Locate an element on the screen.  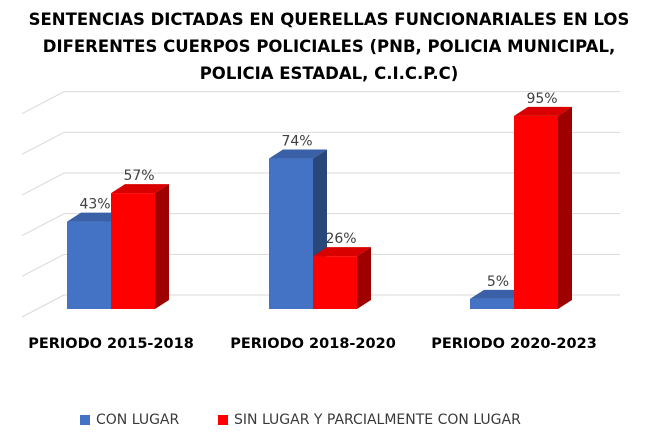
data-label: 95% is located at coordinates (541, 99).